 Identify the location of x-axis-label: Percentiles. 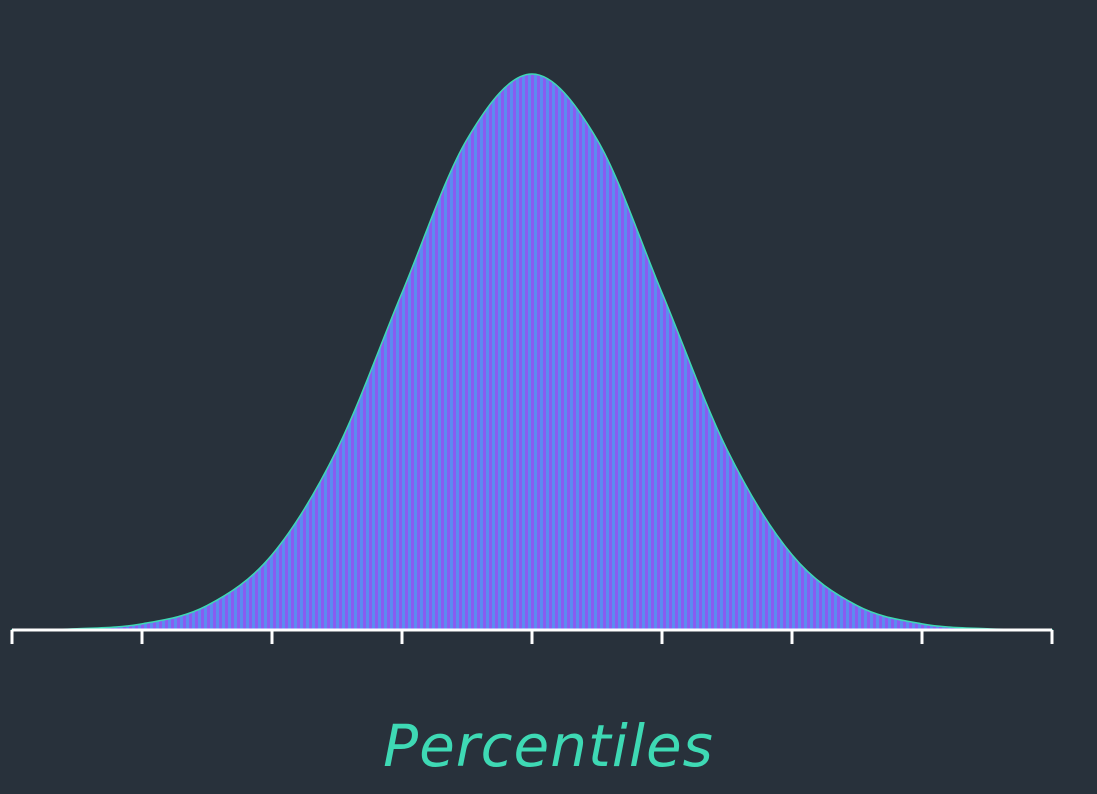
(548, 746).